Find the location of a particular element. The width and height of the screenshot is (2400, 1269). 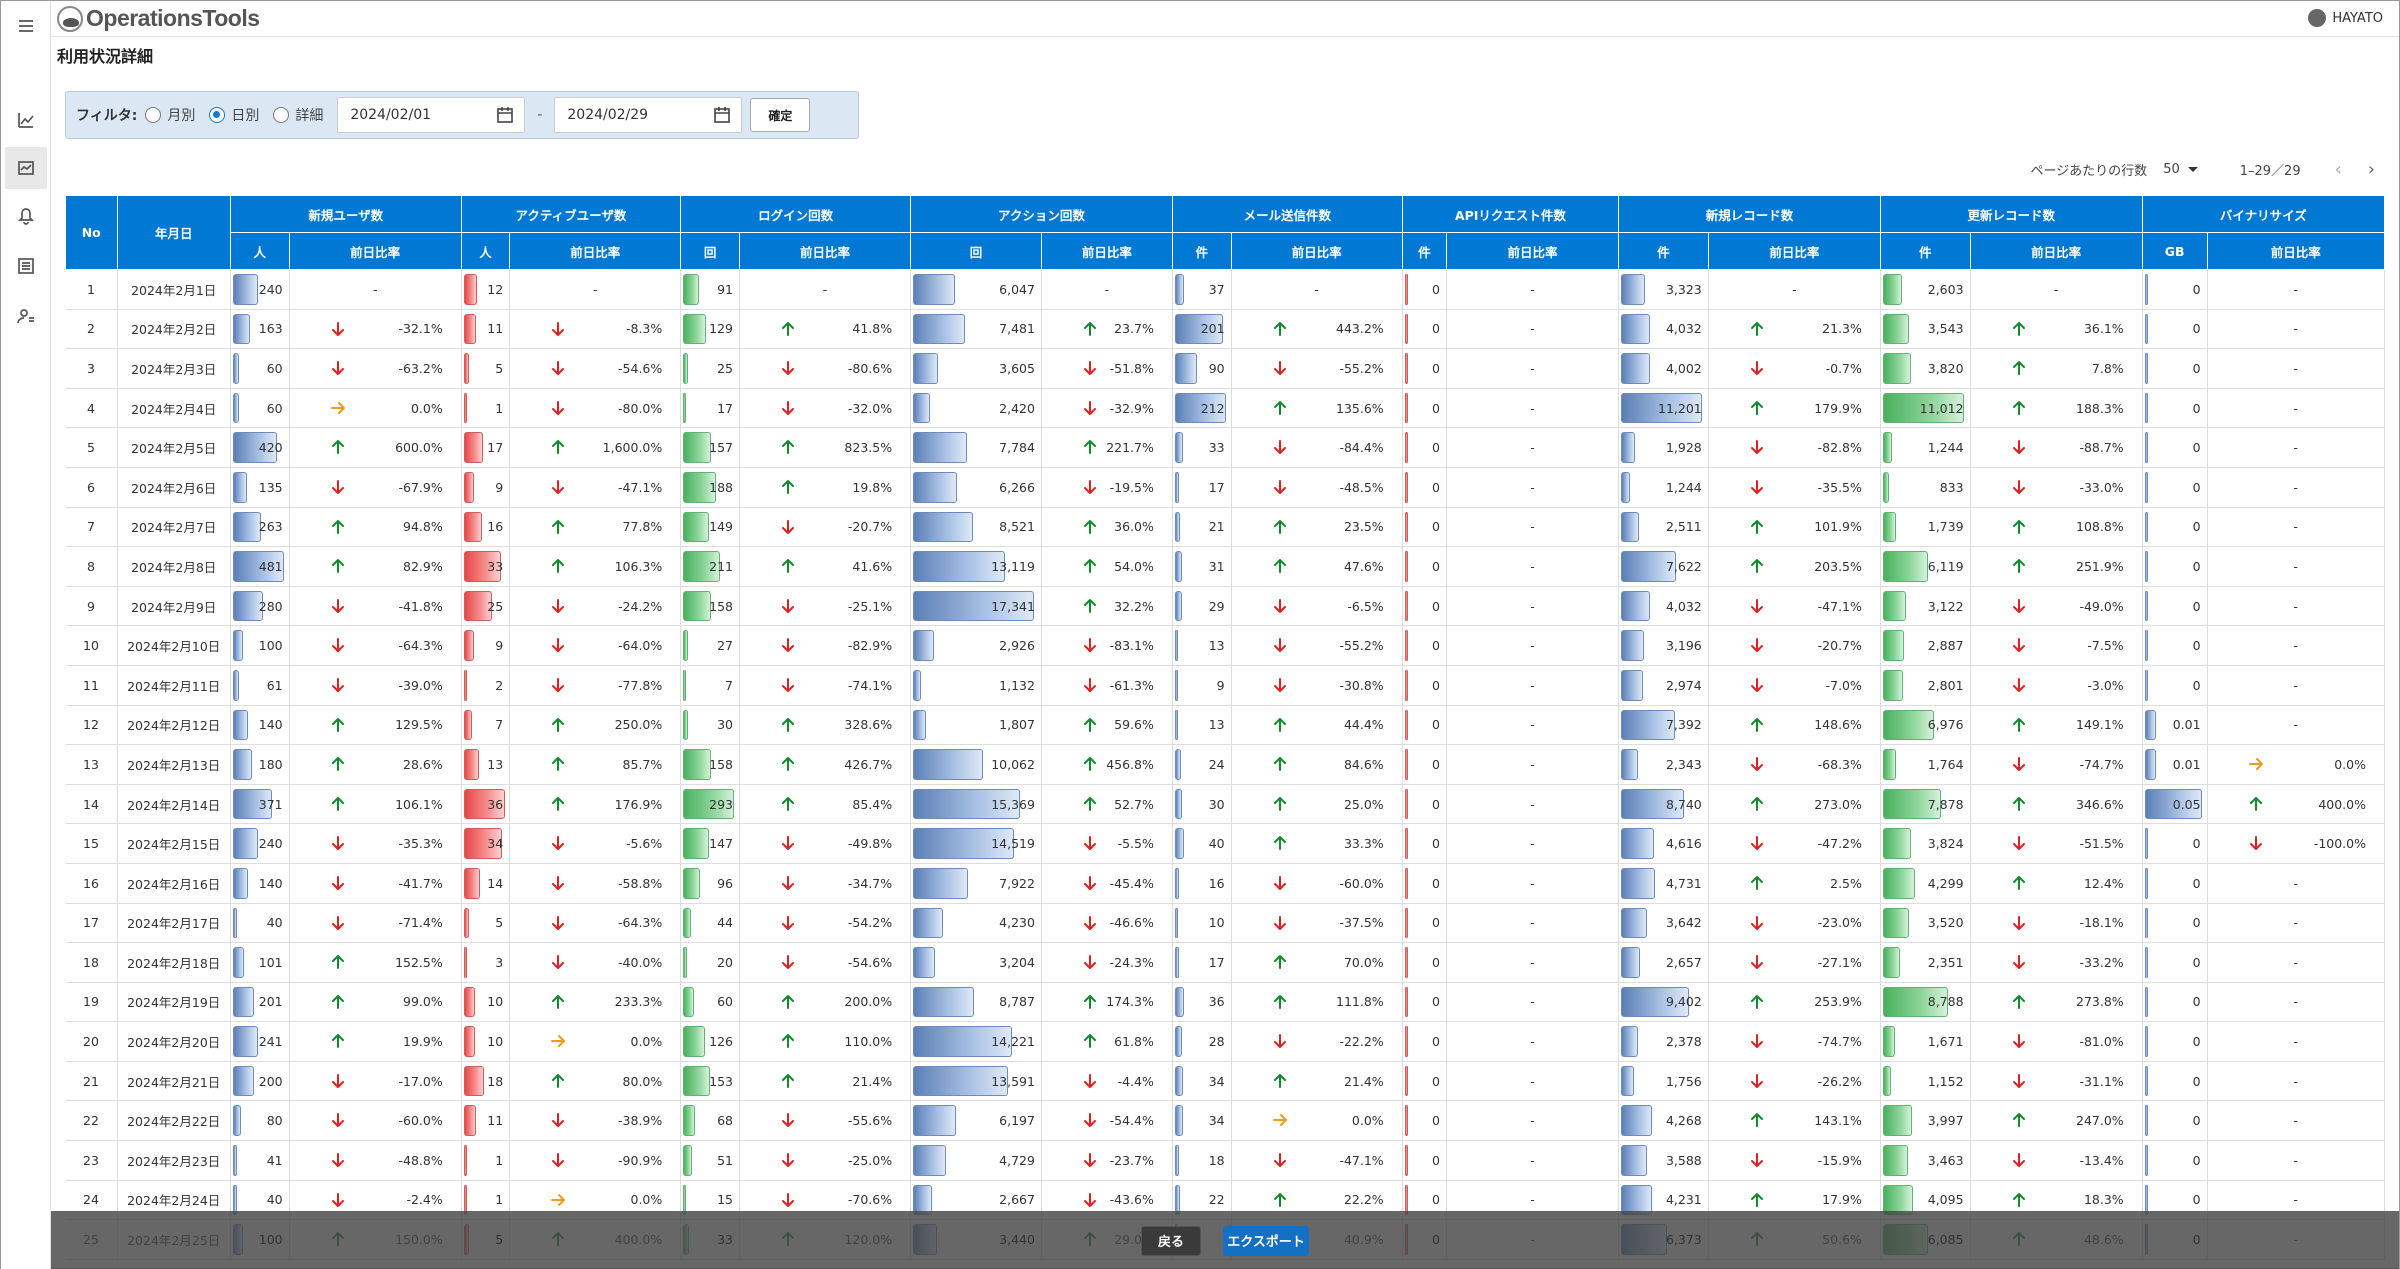

ratio-text: -100.0% is located at coordinates (2339, 844).